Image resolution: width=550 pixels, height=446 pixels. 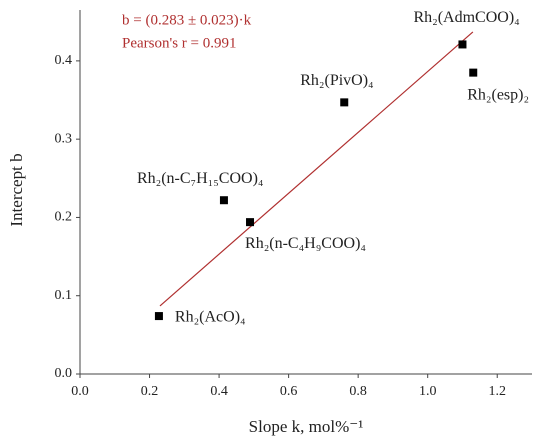 What do you see at coordinates (466, 17) in the screenshot?
I see `point-label: Rh₂(AdmCOO)₄` at bounding box center [466, 17].